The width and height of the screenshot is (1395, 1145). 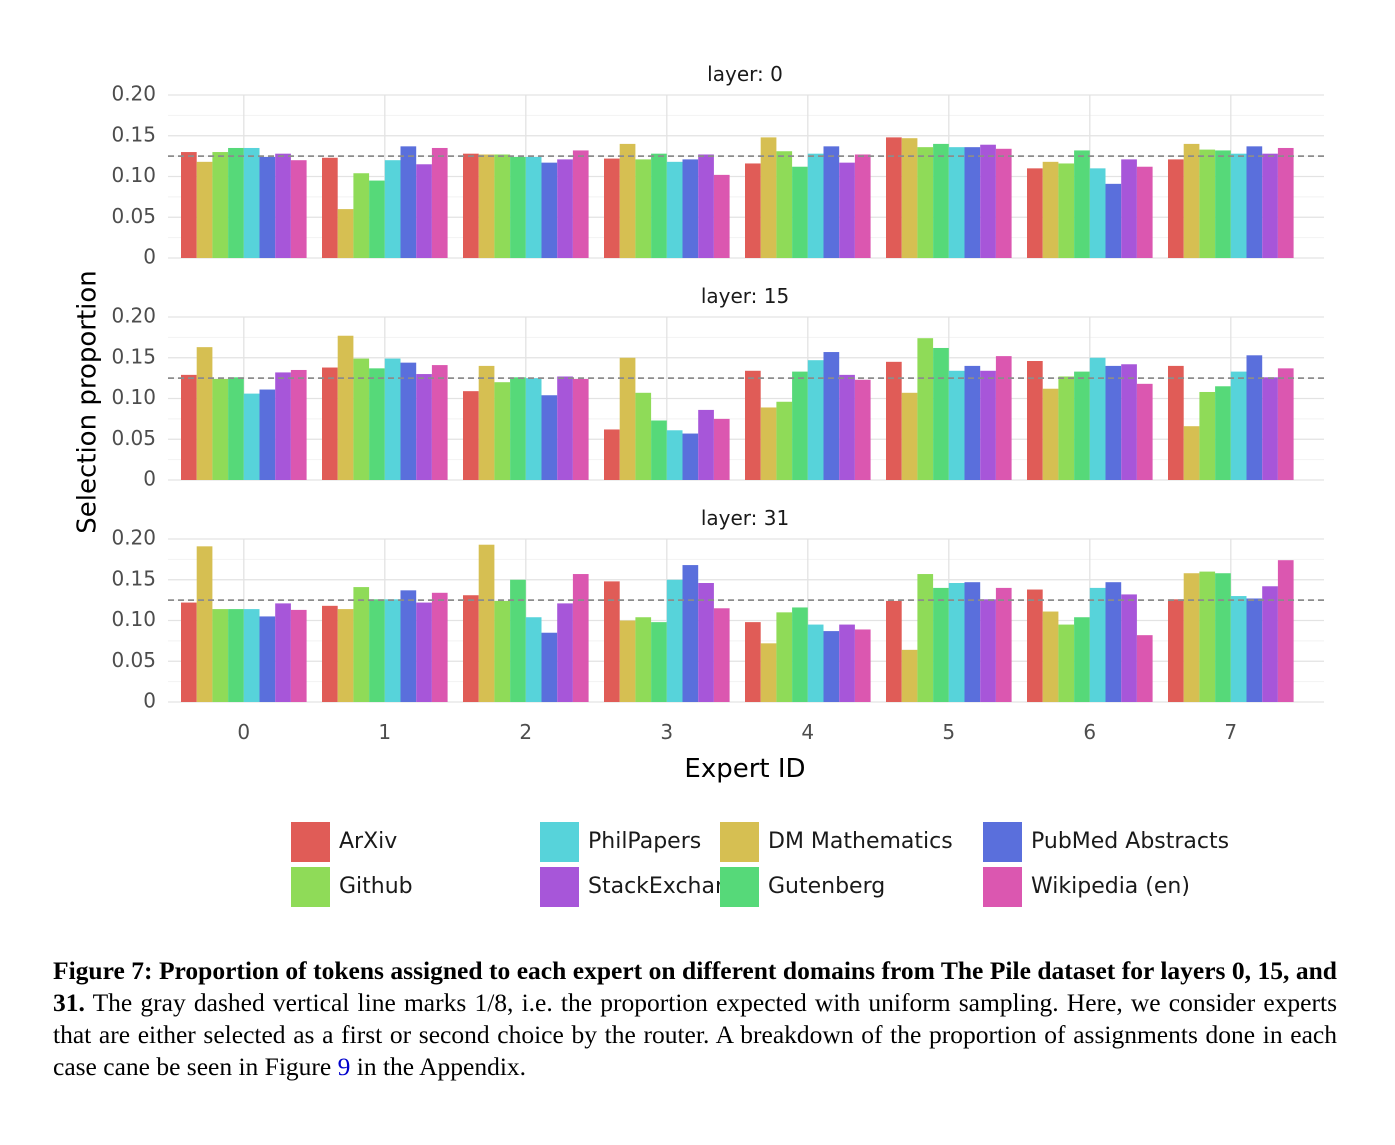 What do you see at coordinates (836, 842) in the screenshot?
I see `legend-item: DM Mathematics` at bounding box center [836, 842].